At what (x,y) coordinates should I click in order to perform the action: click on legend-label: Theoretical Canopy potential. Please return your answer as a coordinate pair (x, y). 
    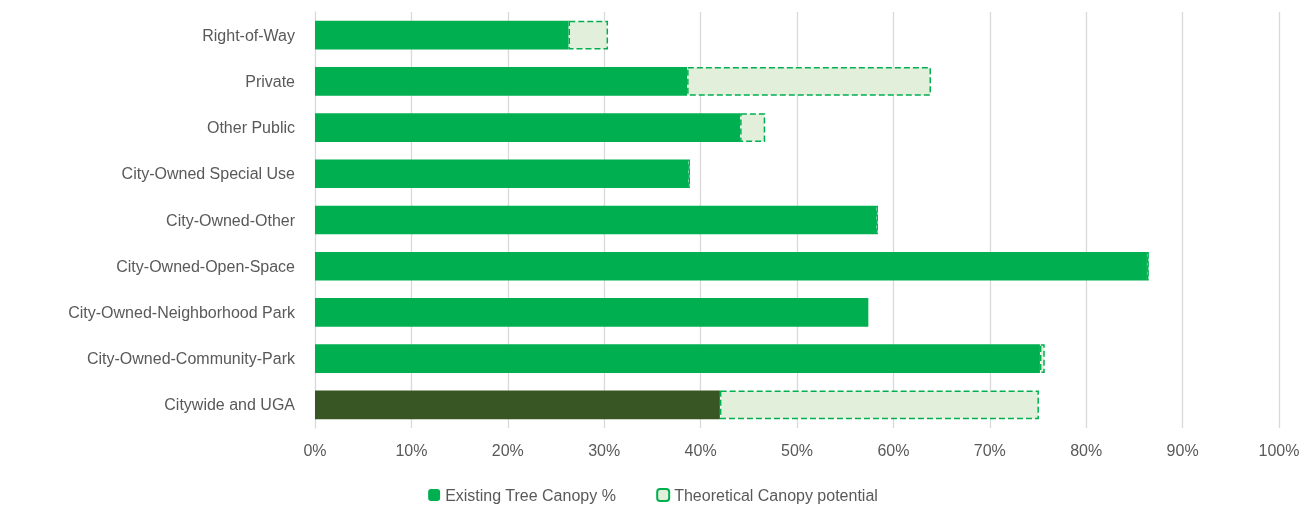
    Looking at the image, I should click on (776, 495).